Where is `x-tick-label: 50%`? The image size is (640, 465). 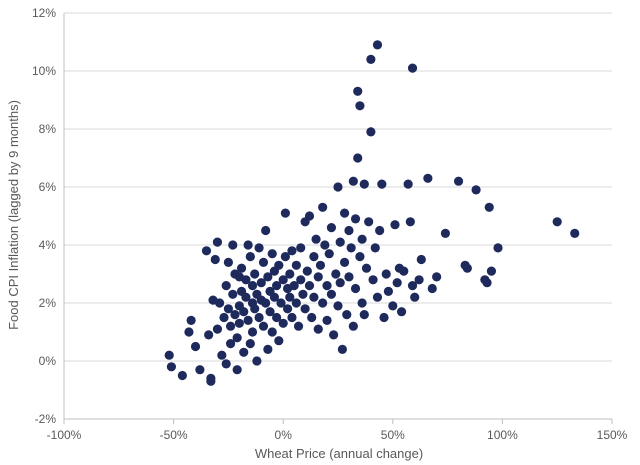
x-tick-label: 50% is located at coordinates (393, 435).